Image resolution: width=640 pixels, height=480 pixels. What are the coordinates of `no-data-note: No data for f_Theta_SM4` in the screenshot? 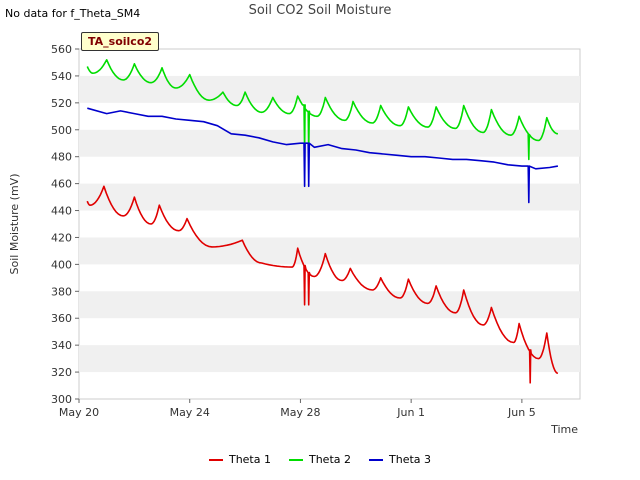 It's located at (73, 13).